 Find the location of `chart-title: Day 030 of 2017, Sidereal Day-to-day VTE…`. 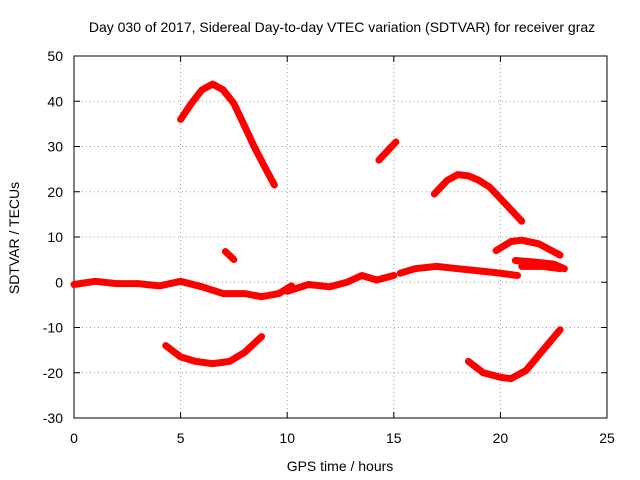

chart-title: Day 030 of 2017, Sidereal Day-to-day VTE… is located at coordinates (342, 27).